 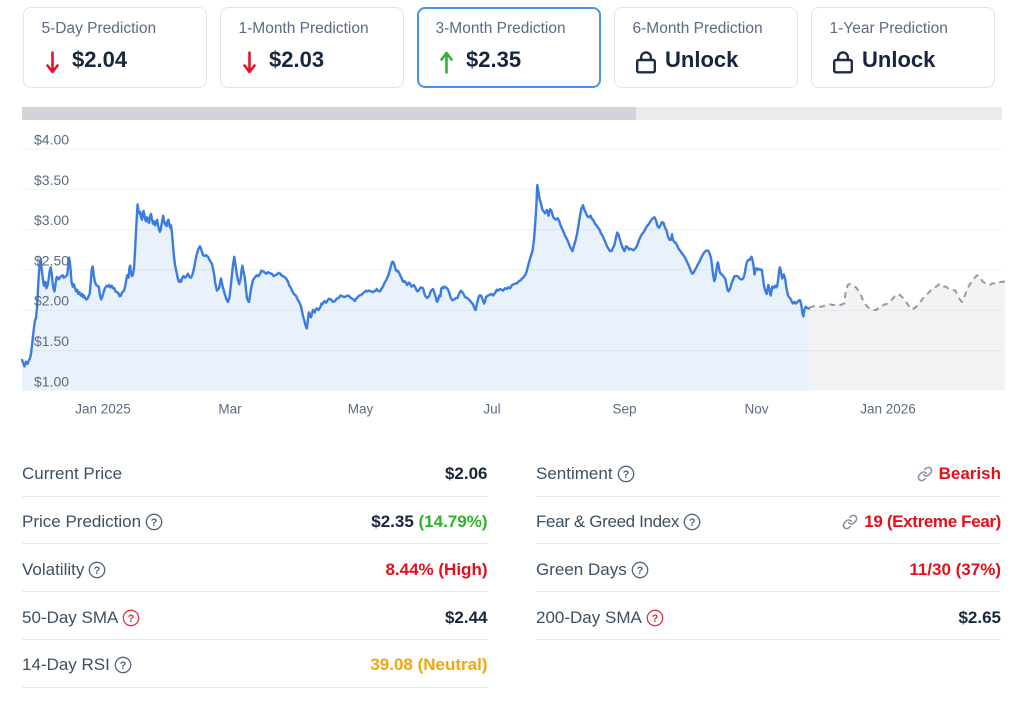 What do you see at coordinates (51, 180) in the screenshot?
I see `svg-text: $3.50` at bounding box center [51, 180].